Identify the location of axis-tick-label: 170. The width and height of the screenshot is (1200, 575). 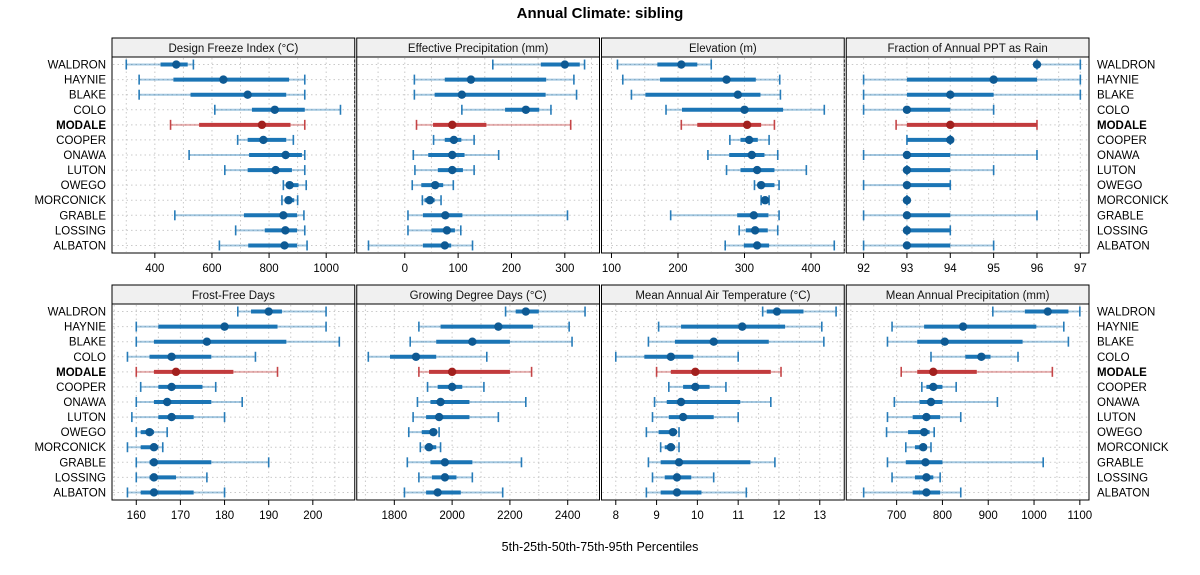
(180, 516).